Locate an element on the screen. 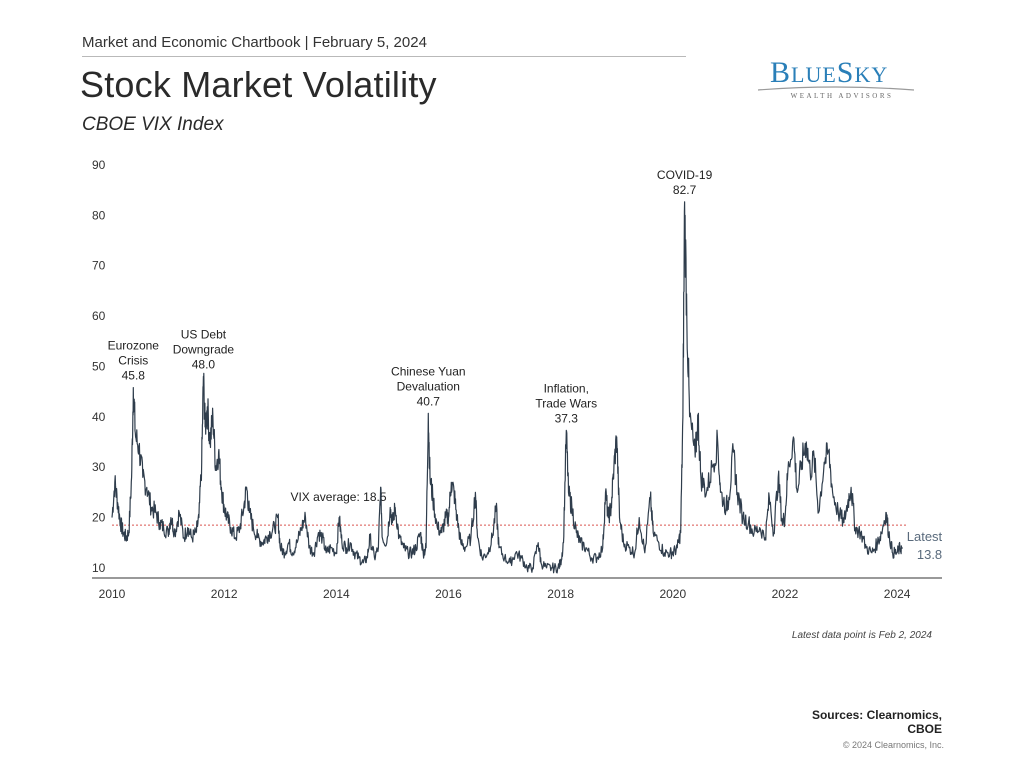 This screenshot has width=1024, height=768. latest-label: Latest is located at coordinates (925, 536).